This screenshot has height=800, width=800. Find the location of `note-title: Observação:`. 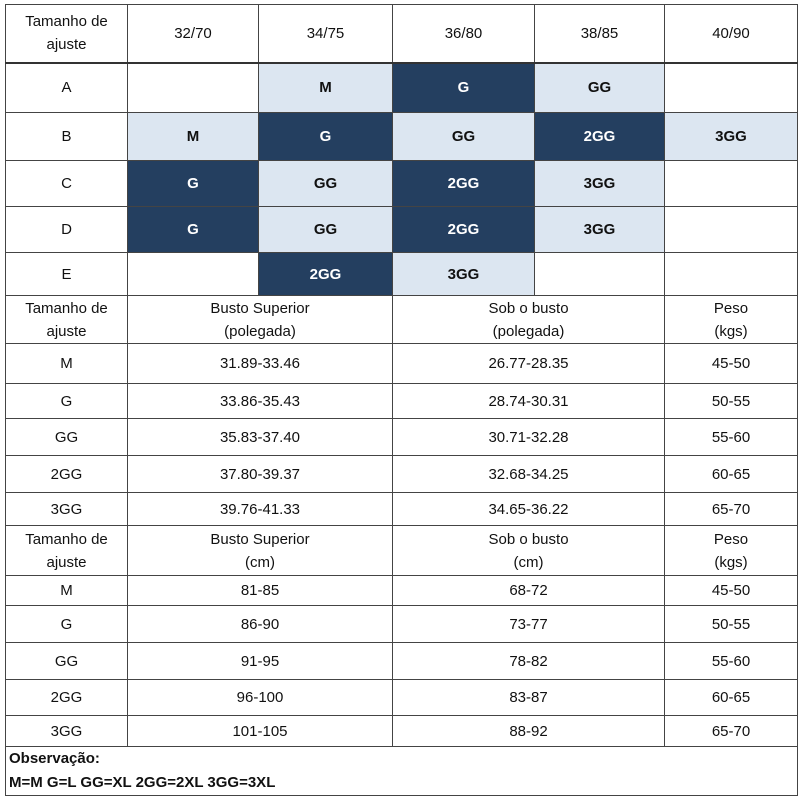

note-title: Observação: is located at coordinates (54, 758).